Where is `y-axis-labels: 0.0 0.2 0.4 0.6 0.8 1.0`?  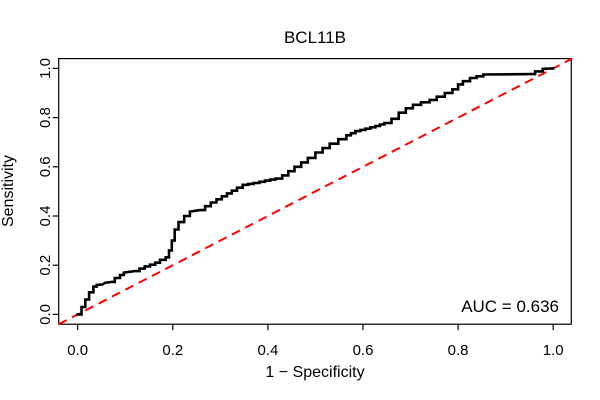
y-axis-labels: 0.0 0.2 0.4 0.6 0.8 1.0 is located at coordinates (45, 191).